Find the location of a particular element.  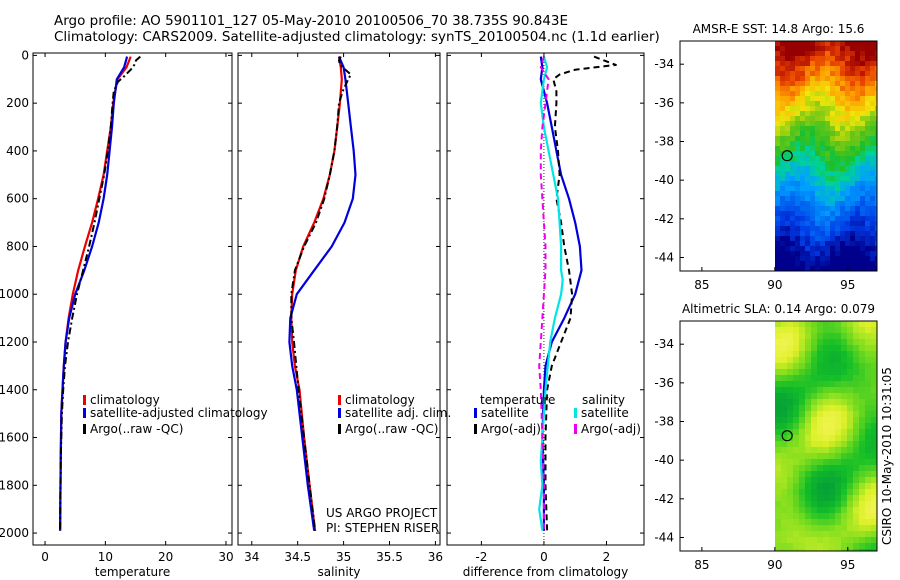

x-tick-label: 2 is located at coordinates (607, 557).